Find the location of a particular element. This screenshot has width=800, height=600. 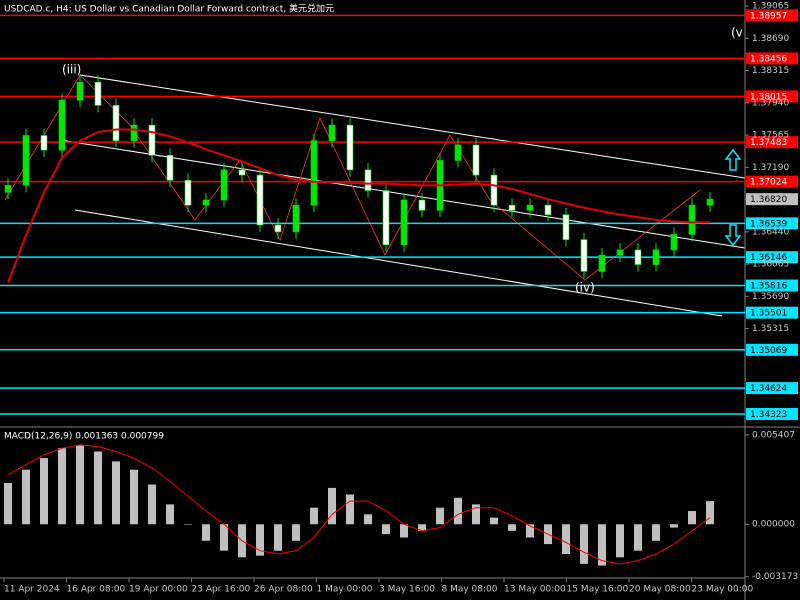

wave-label: (iii) is located at coordinates (71, 70).